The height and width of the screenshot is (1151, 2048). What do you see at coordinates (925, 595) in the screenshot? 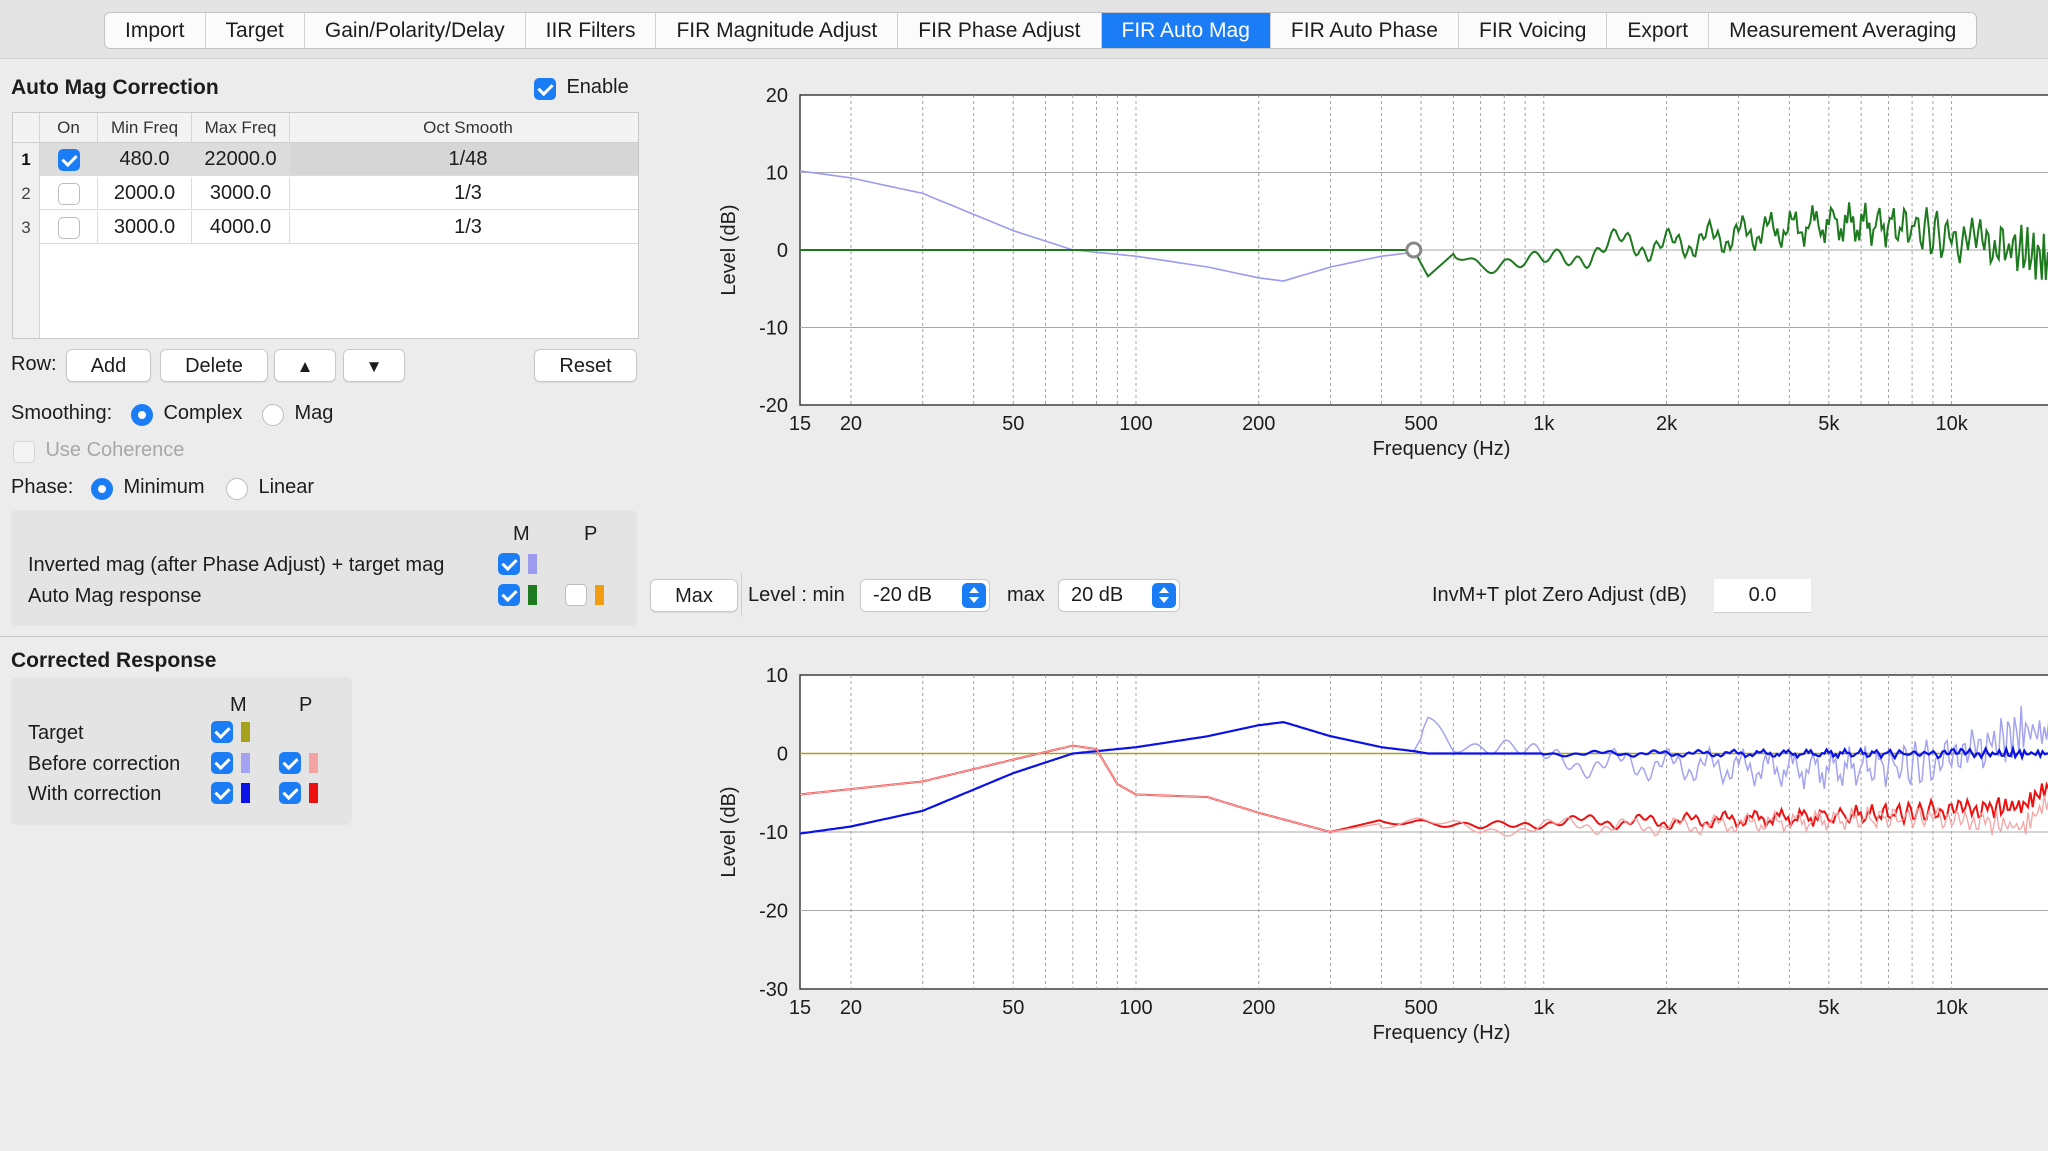
I see `level-min-select: -20 dB` at bounding box center [925, 595].